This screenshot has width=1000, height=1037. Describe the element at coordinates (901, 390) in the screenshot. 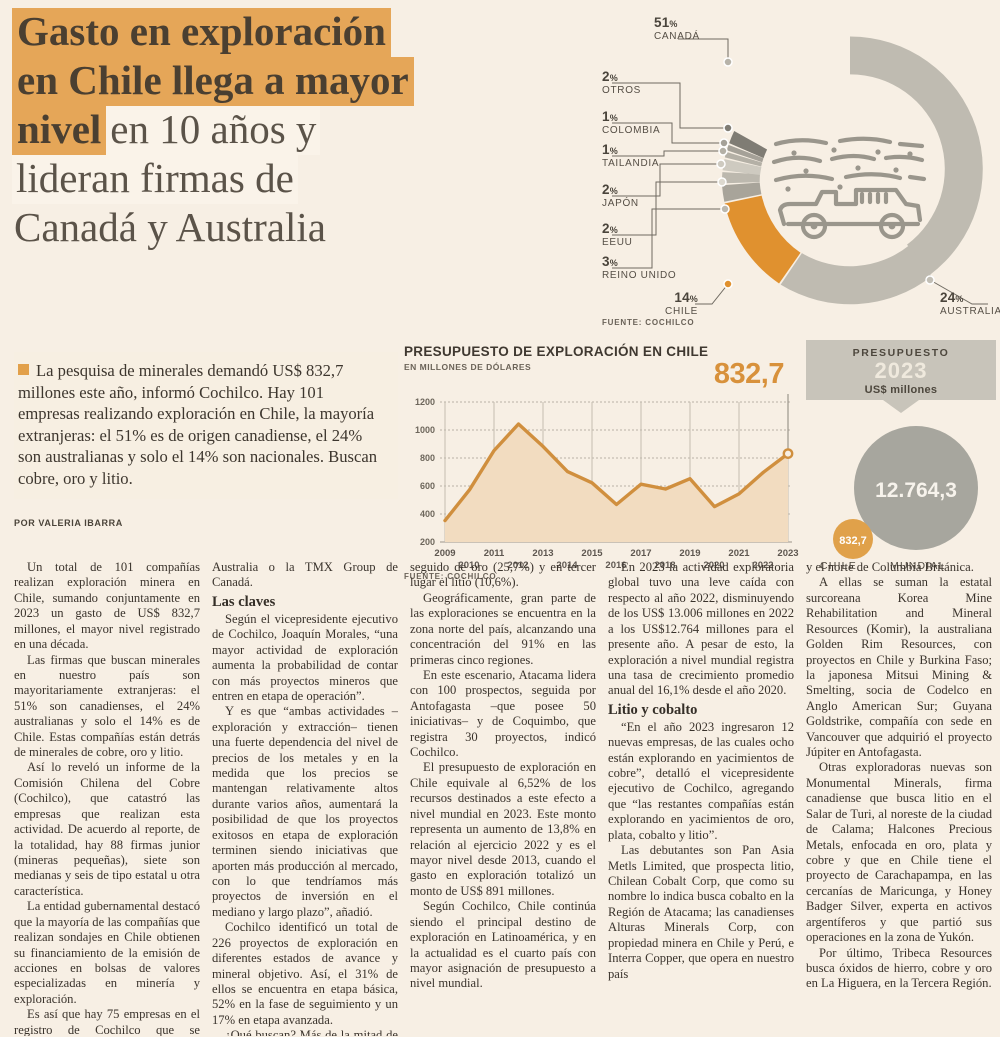

I see `budget-banner-unit: US$ millones` at that location.